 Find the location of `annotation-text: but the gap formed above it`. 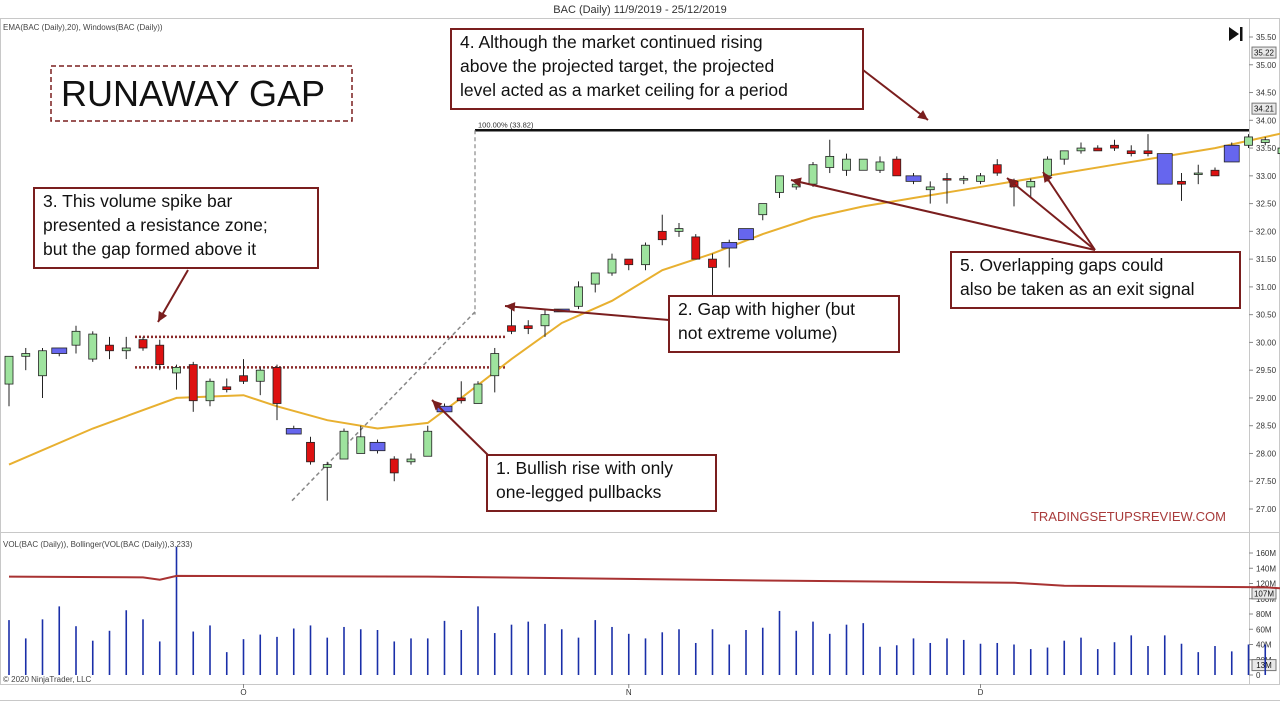

annotation-text: but the gap formed above it is located at coordinates (149, 249).